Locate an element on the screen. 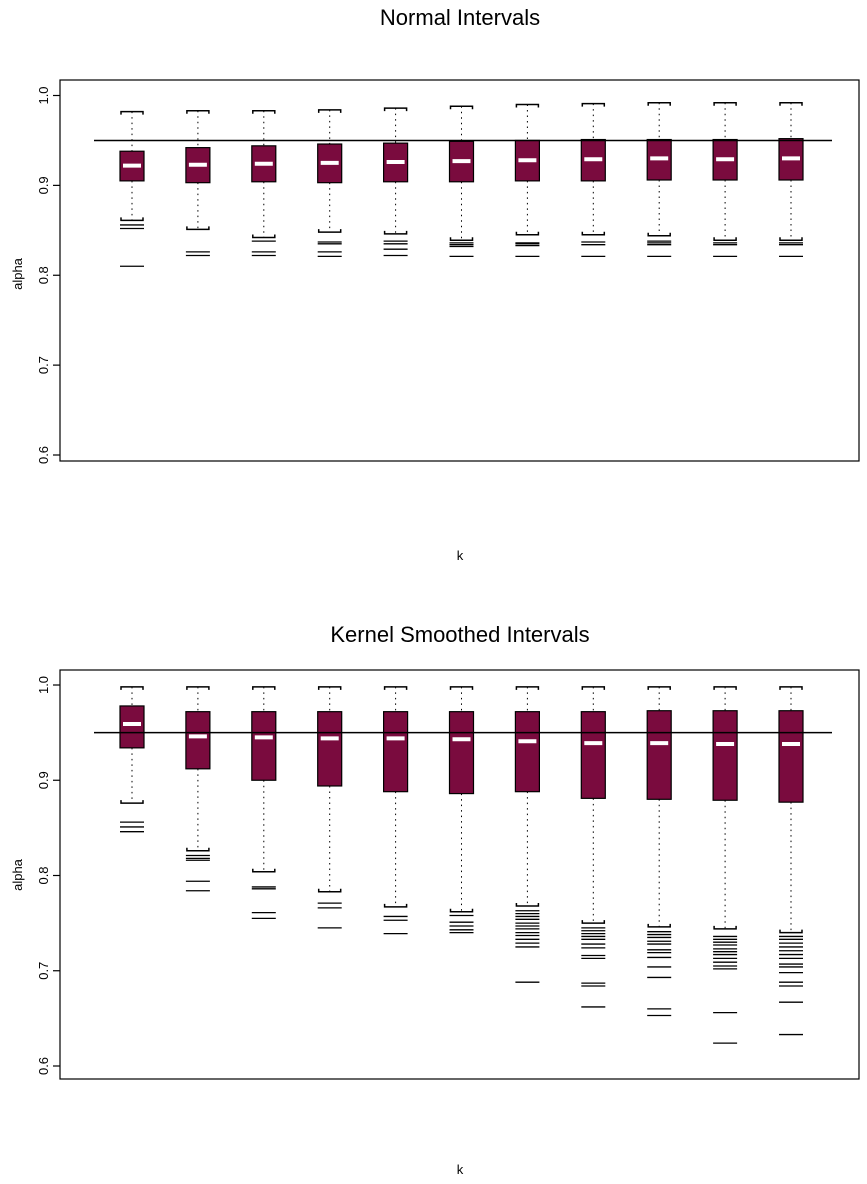 This screenshot has height=1184, width=867. chart-title: Normal Intervals is located at coordinates (460, 17).